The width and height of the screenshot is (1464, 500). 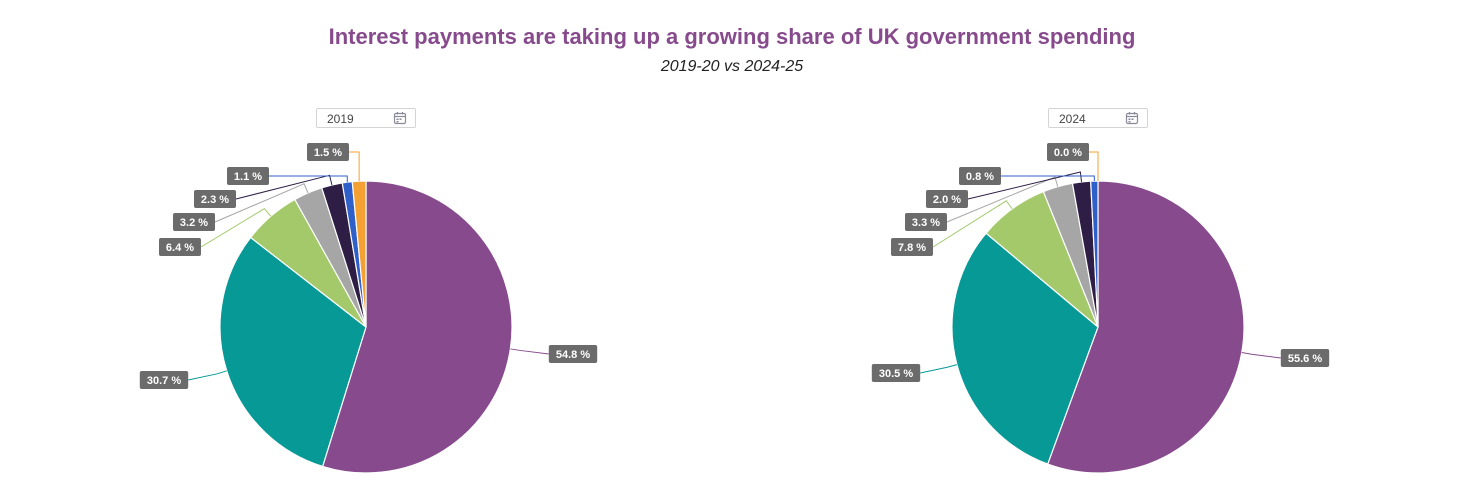 I want to click on year-selector-right: 2024, so click(x=1098, y=118).